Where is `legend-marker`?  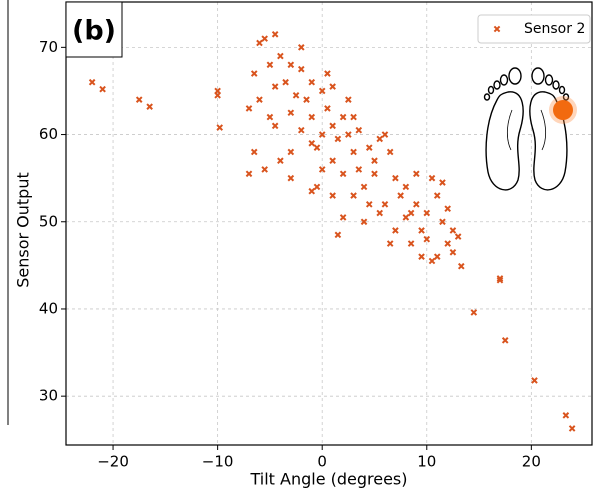
legend-marker is located at coordinates (497, 29).